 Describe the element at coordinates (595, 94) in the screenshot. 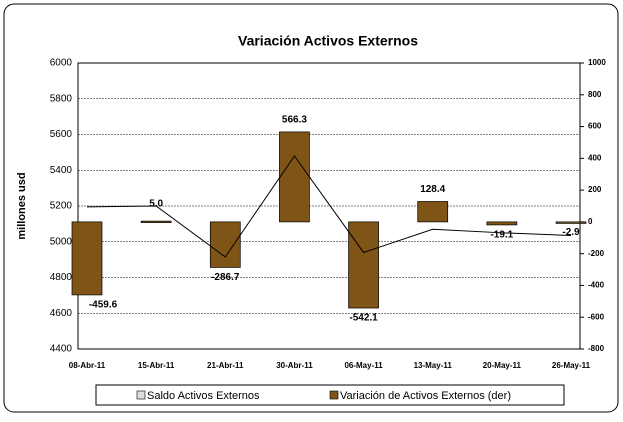

I see `y2-tick-label: 800` at that location.